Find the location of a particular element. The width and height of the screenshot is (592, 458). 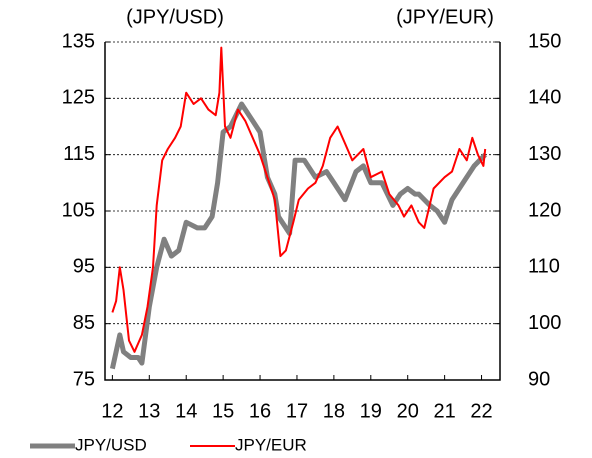

x-tick-label: 14 is located at coordinates (186, 411).